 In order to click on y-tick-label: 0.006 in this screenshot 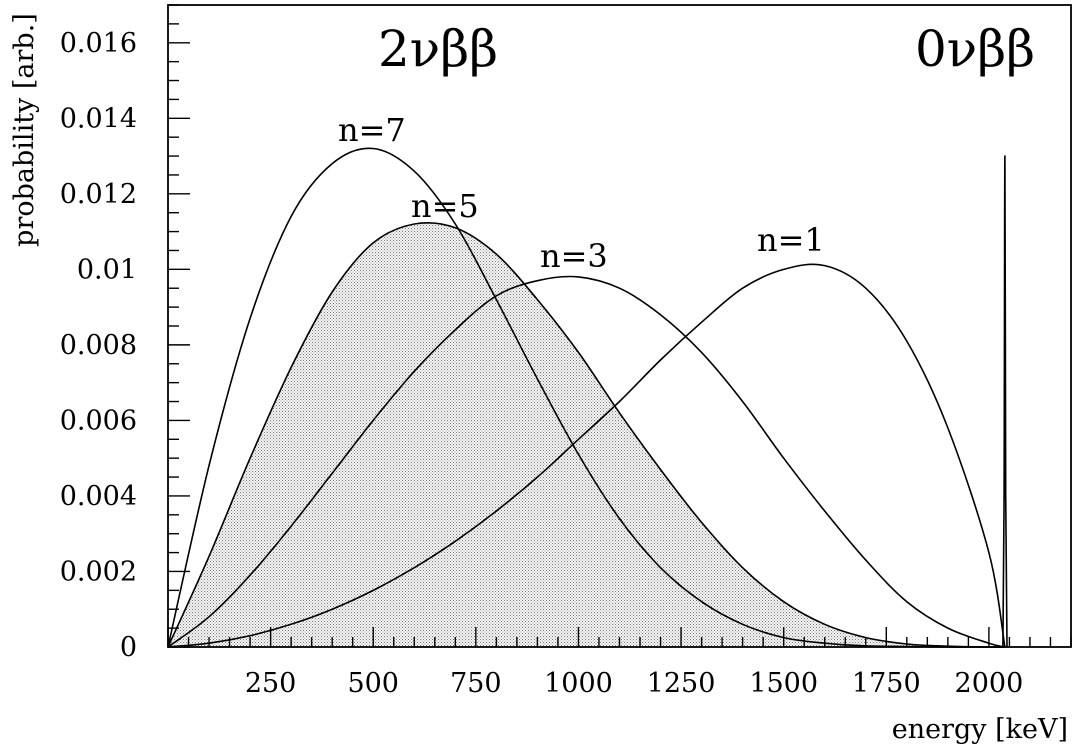, I will do `click(98, 420)`.